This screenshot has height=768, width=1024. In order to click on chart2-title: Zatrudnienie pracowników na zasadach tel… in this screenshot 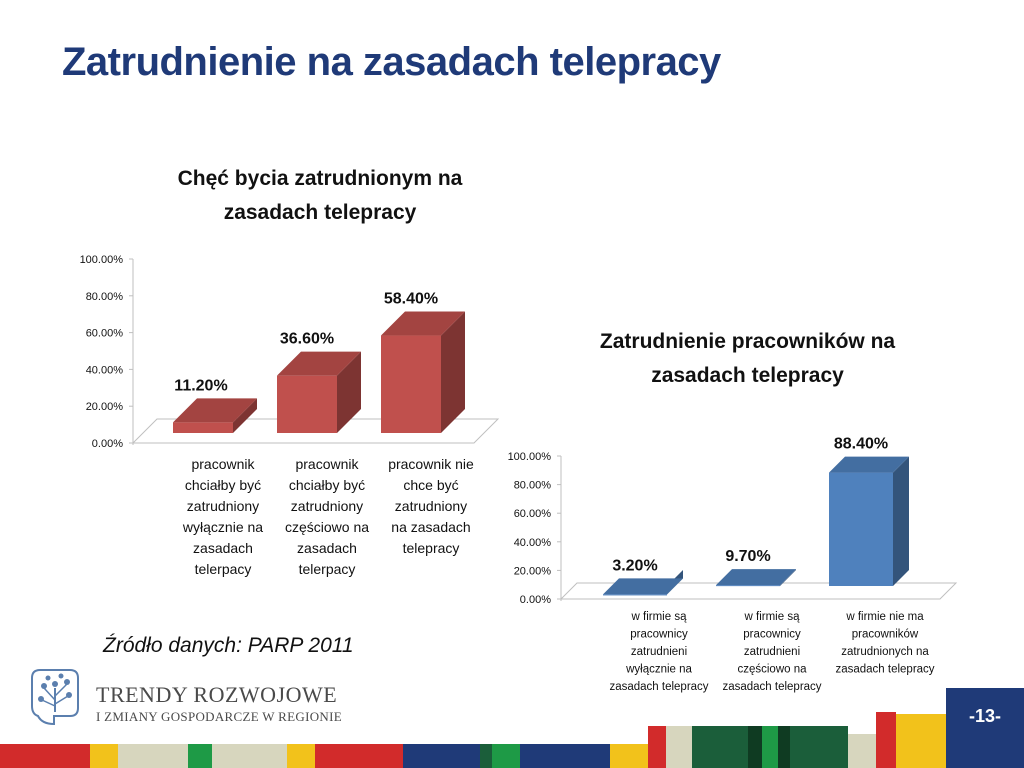, I will do `click(747, 359)`.